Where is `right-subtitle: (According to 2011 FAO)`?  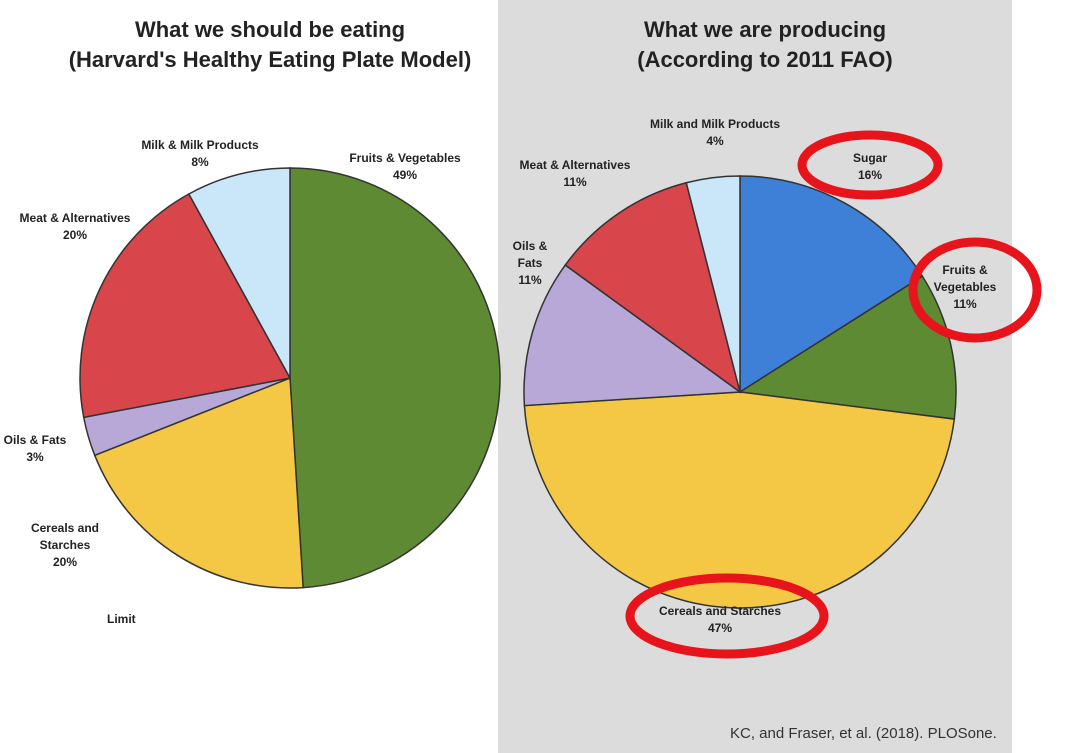
right-subtitle: (According to 2011 FAO) is located at coordinates (765, 59).